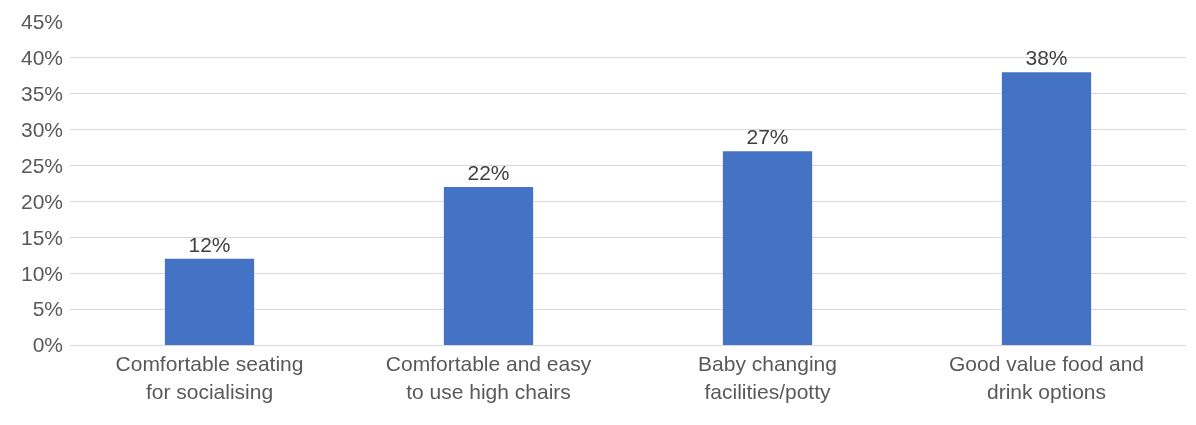 Image resolution: width=1196 pixels, height=425 pixels. Describe the element at coordinates (41, 130) in the screenshot. I see `y-tick-label: 30%` at that location.